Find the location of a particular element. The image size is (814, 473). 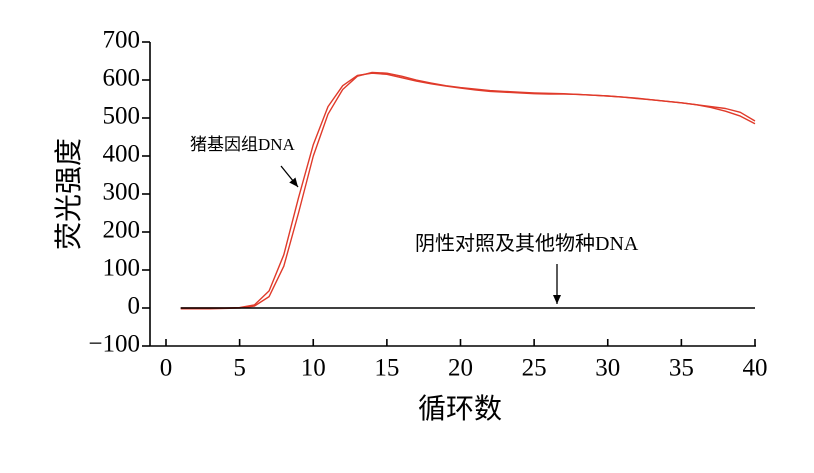

x-axis-label: 循环数 is located at coordinates (460, 409).